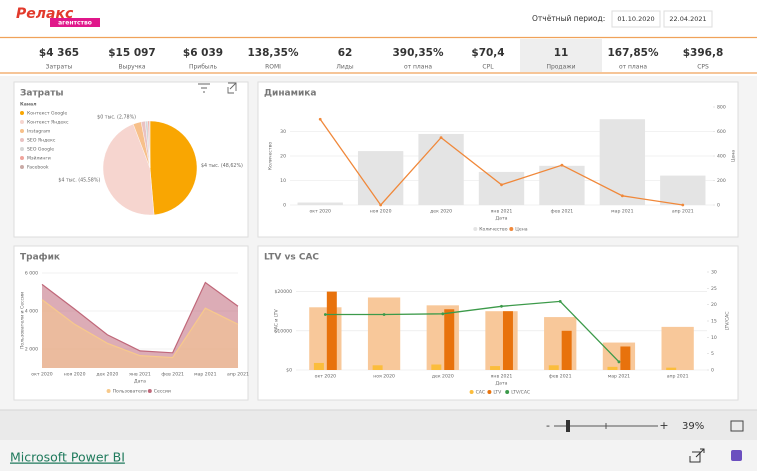 This screenshot has height=471, width=757. I want to click on chart-title: Затраты, so click(42, 94).